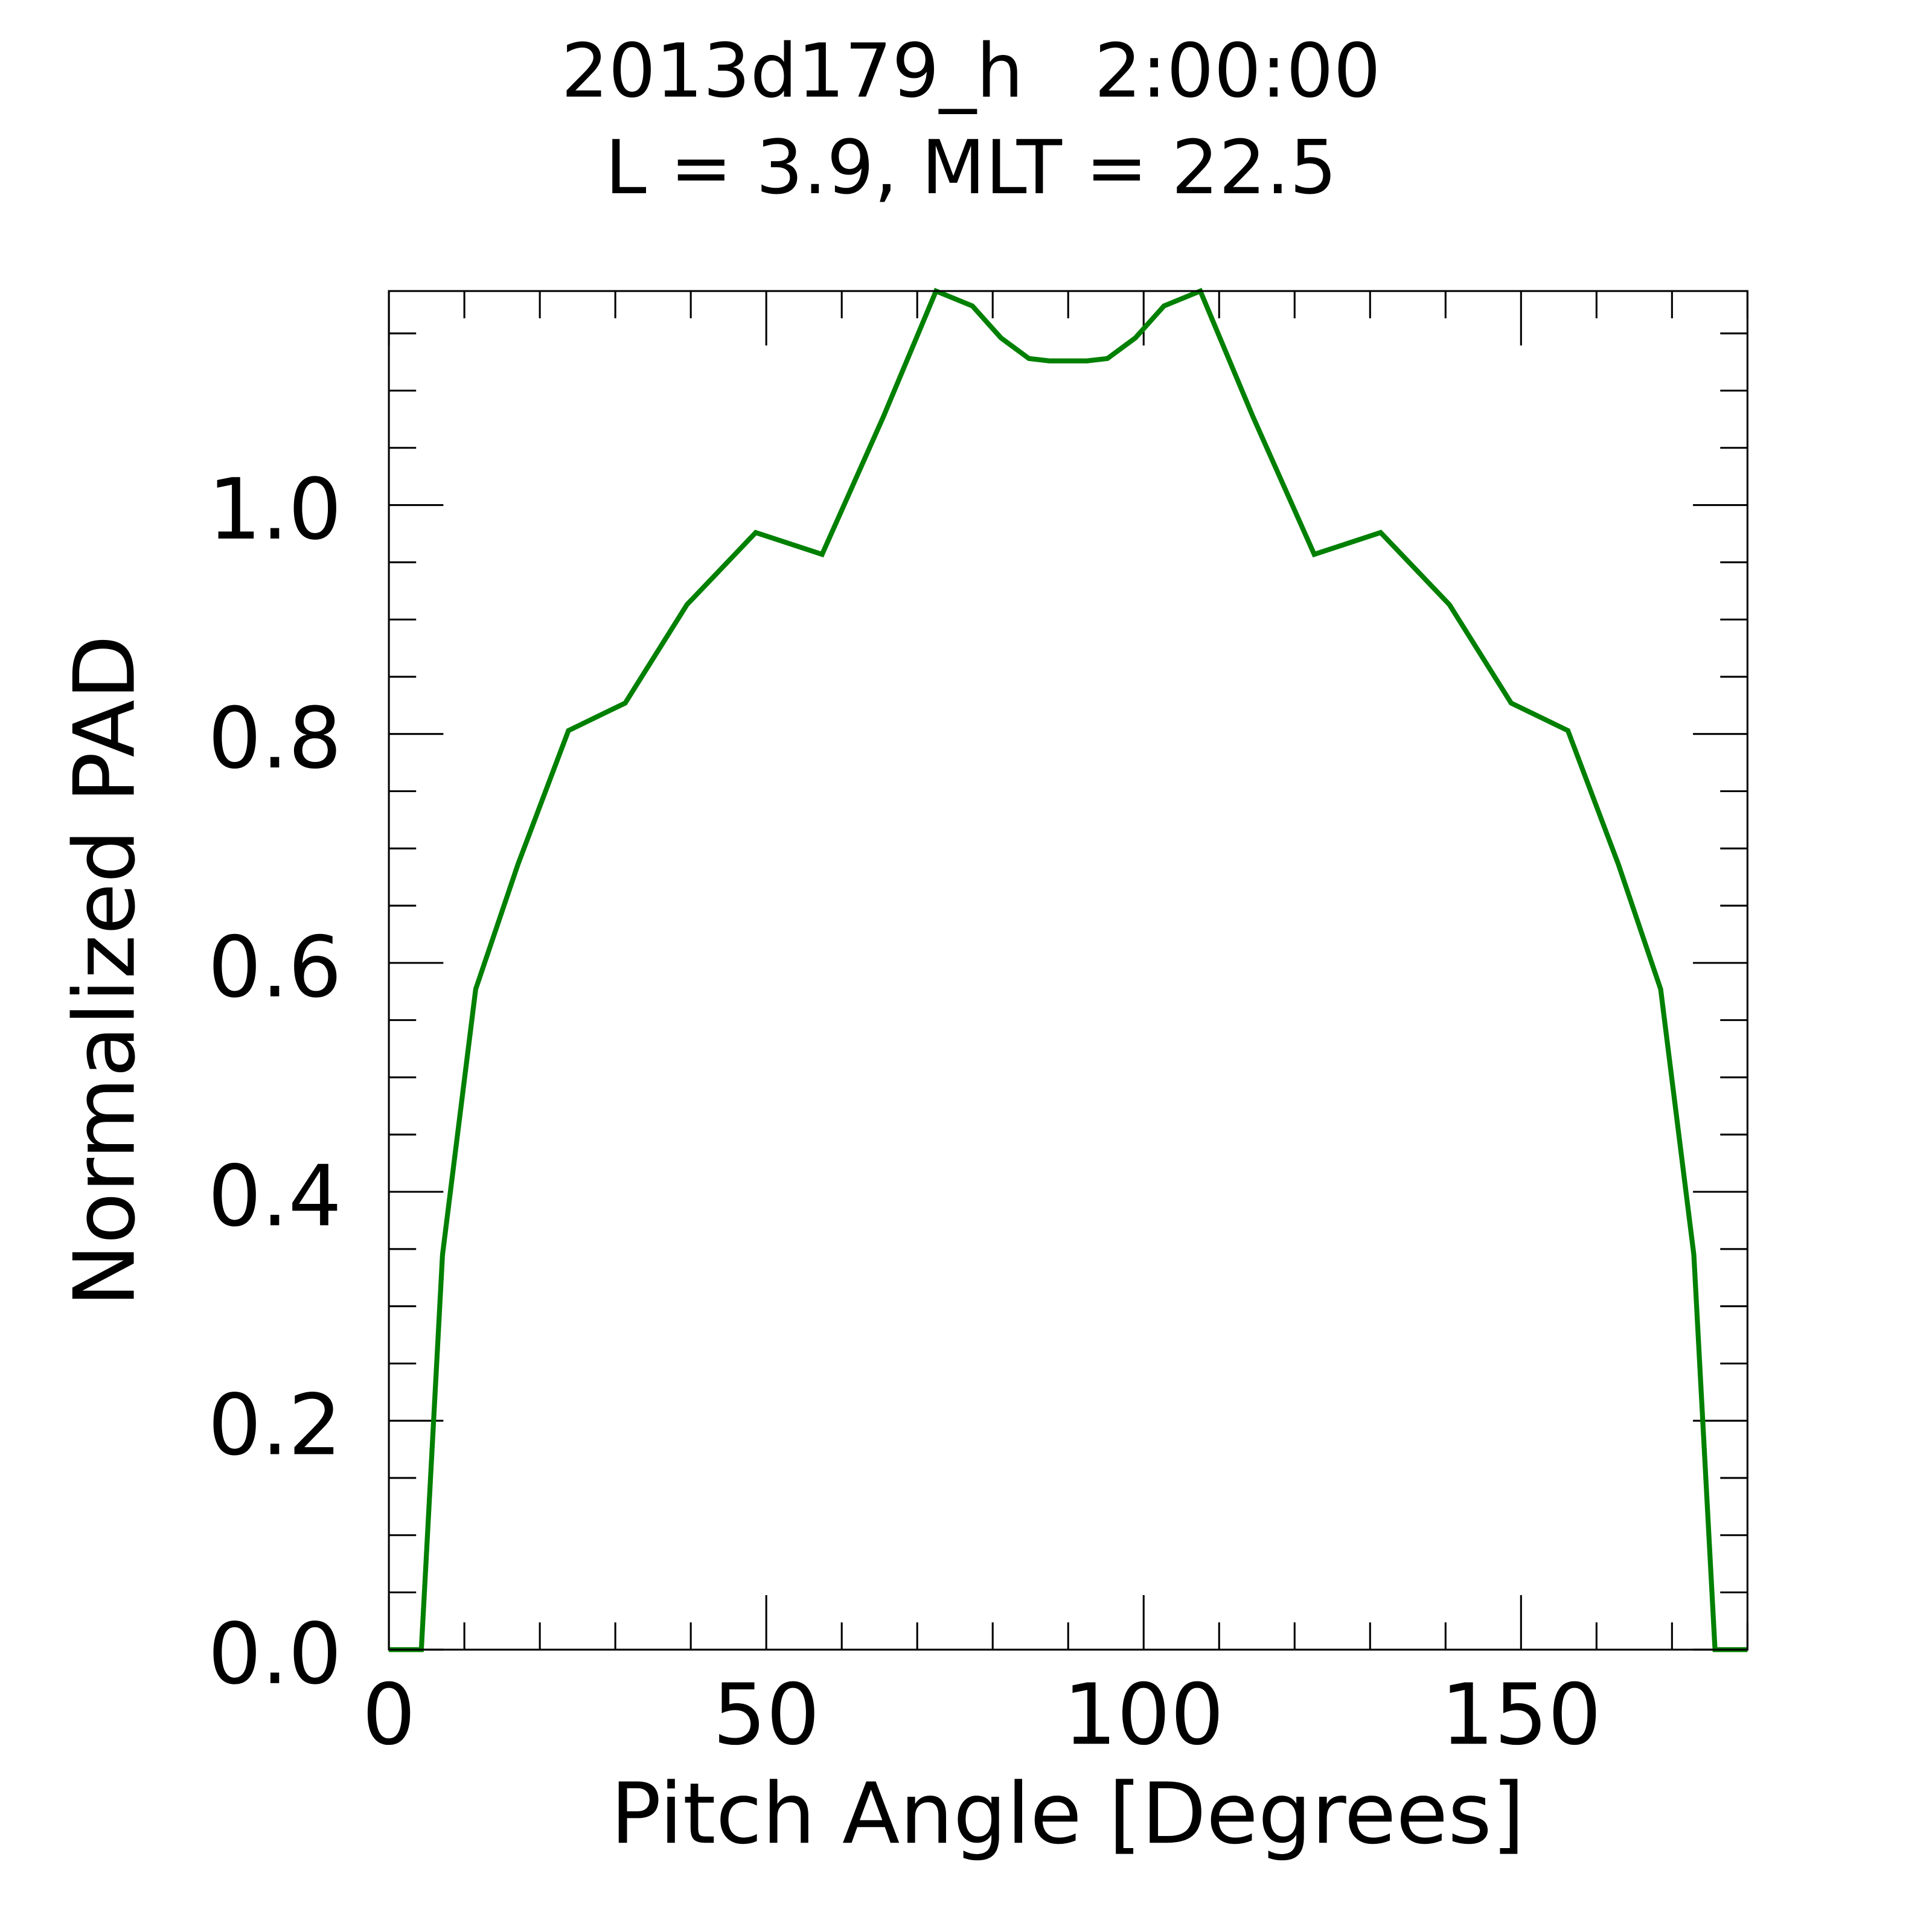 This screenshot has height=1932, width=1932. What do you see at coordinates (275, 1426) in the screenshot?
I see `y-tick-label: 0.2` at bounding box center [275, 1426].